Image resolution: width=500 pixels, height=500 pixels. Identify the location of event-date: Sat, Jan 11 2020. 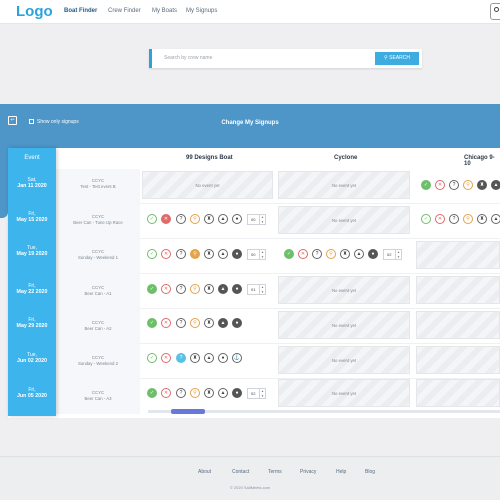
(32, 183).